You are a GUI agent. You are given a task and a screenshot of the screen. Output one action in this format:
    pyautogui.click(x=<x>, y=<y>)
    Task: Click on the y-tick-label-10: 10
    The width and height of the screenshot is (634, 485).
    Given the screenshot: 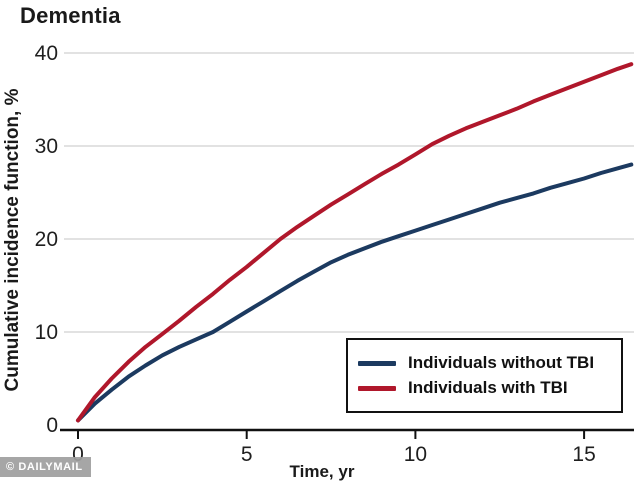 What is the action you would take?
    pyautogui.click(x=46, y=332)
    